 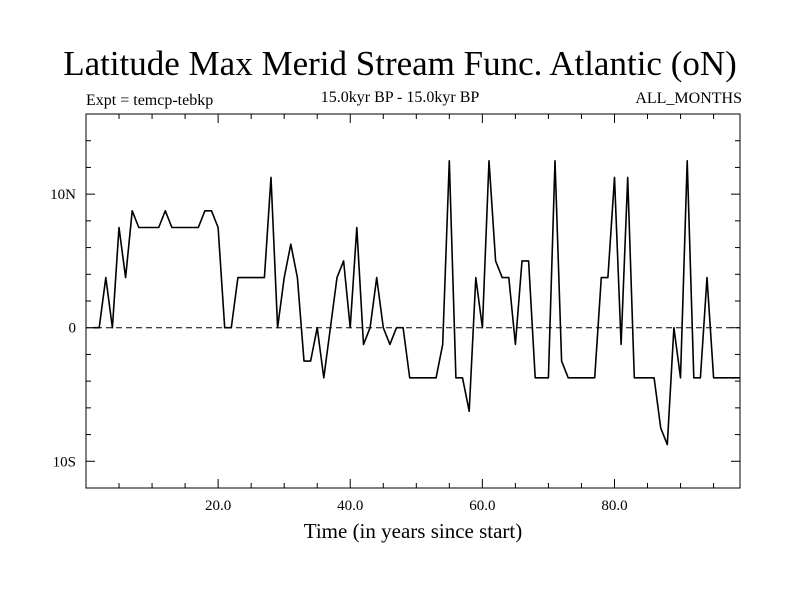 I want to click on experiment-label: Expt = temcp-tebkp, so click(x=150, y=100).